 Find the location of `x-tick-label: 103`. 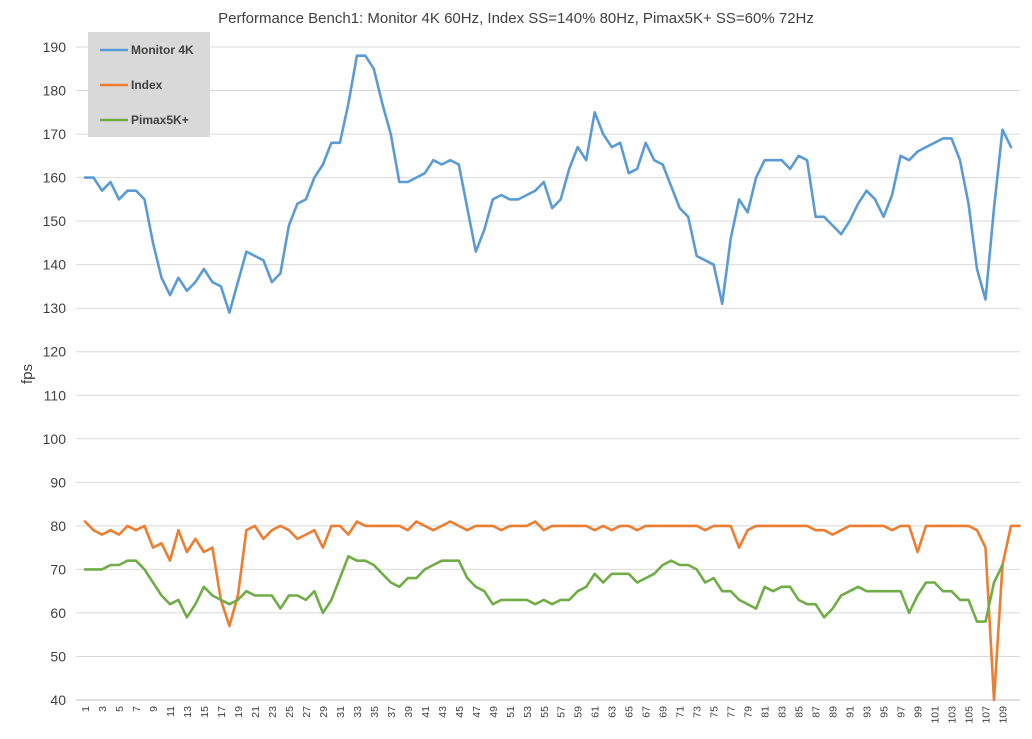

x-tick-label: 103 is located at coordinates (953, 715).